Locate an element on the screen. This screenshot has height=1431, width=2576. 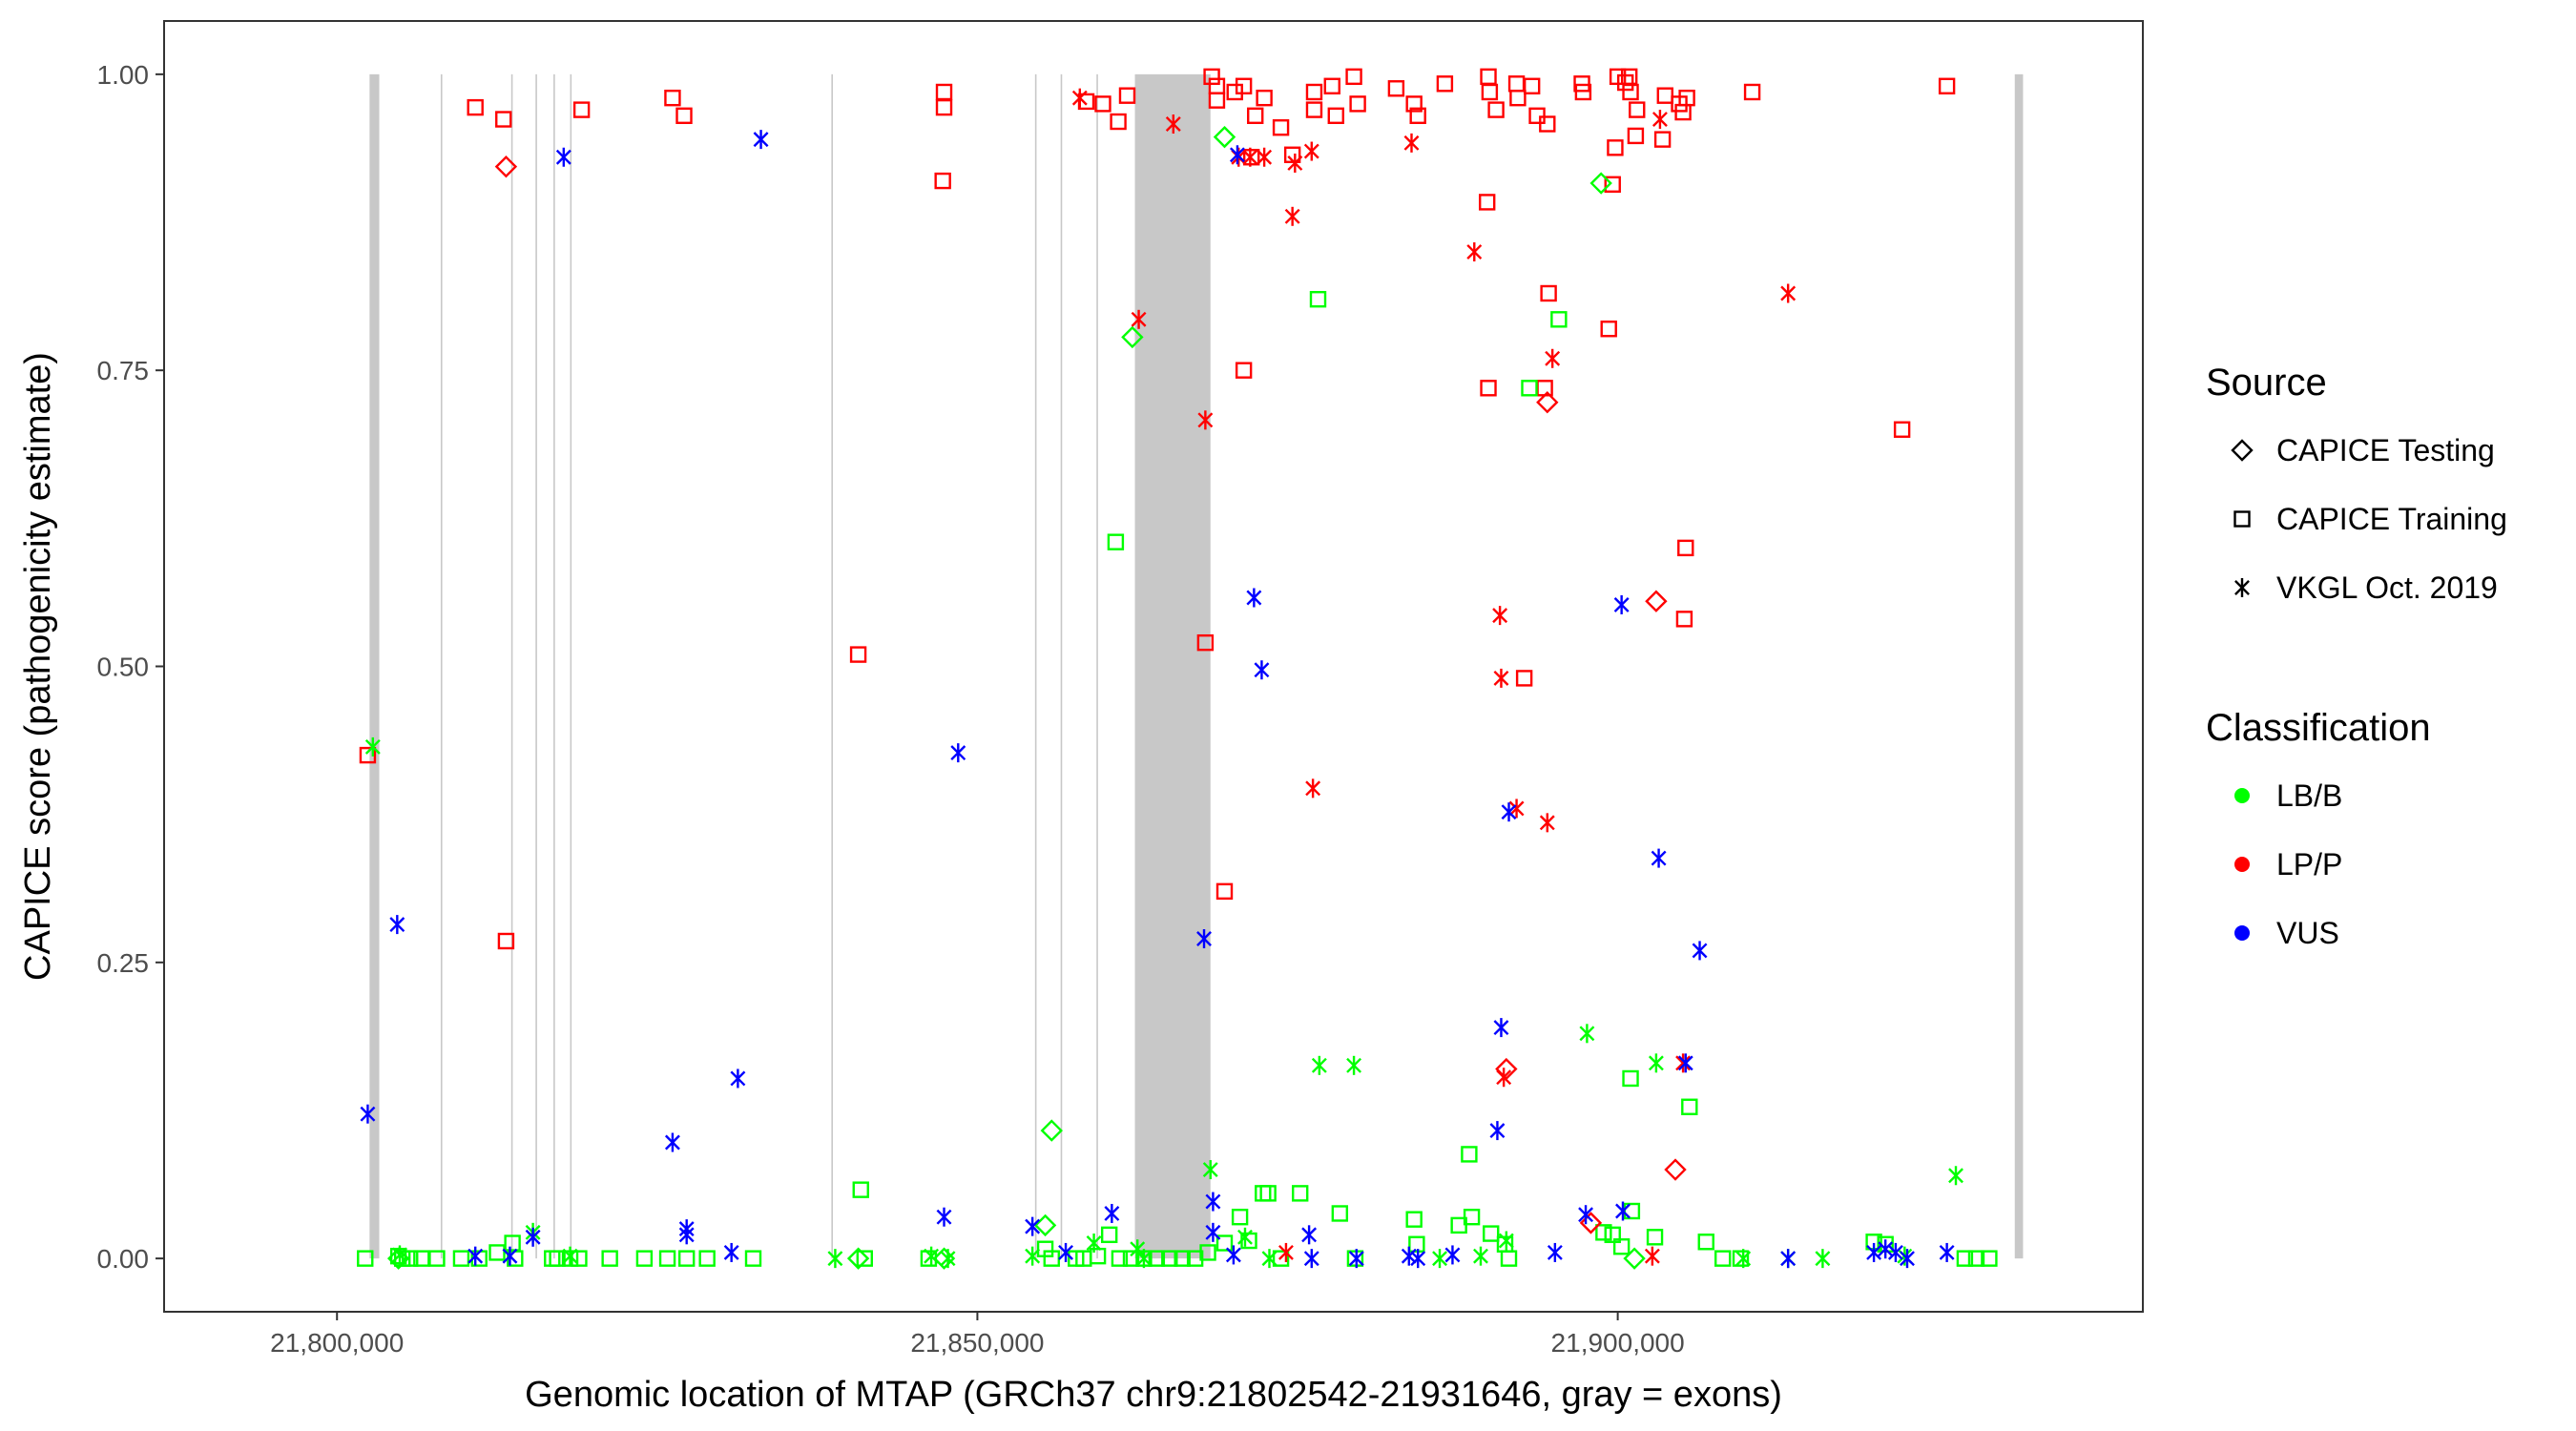
y-axis-title: CAPICE score (pathogenicity estimate) is located at coordinates (38, 667).